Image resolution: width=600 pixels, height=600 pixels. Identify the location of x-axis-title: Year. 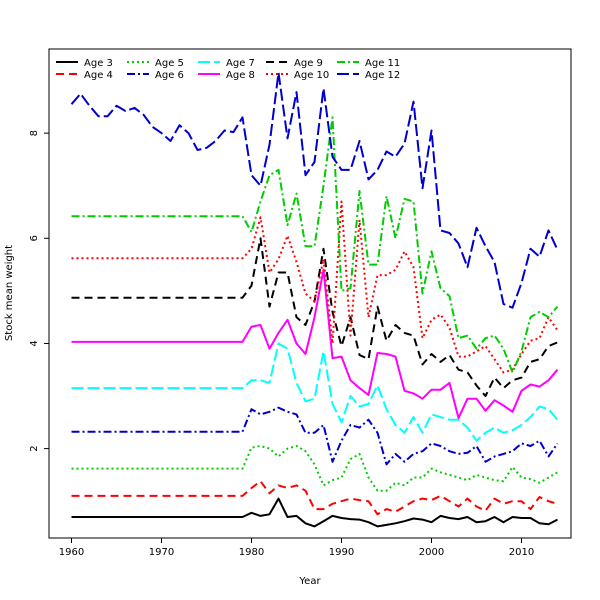
(309, 581).